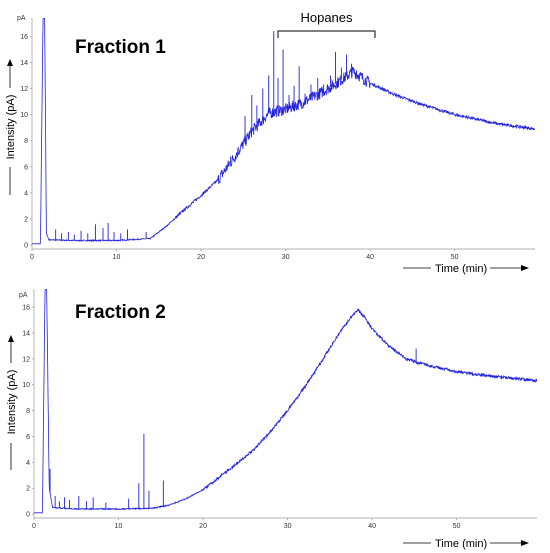  Describe the element at coordinates (326, 34) in the screenshot. I see `annotation-bracket` at that location.